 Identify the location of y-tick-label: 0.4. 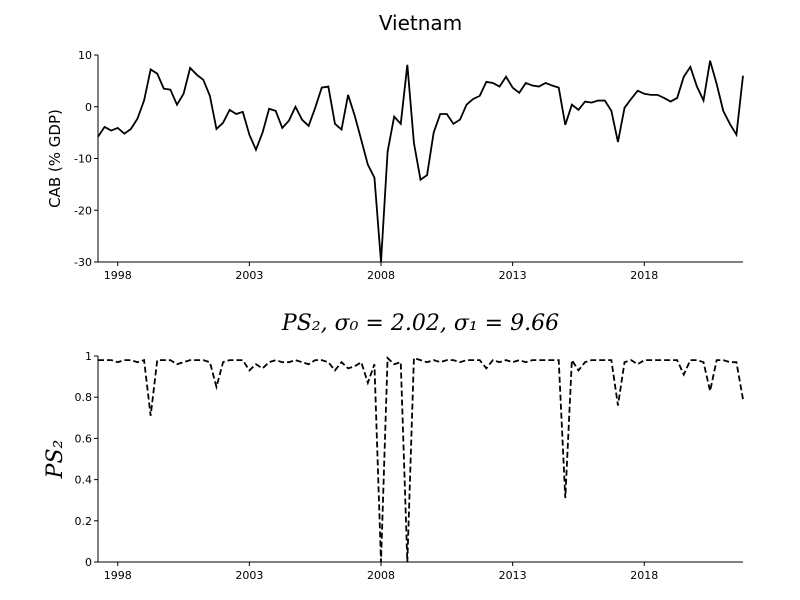
(84, 480).